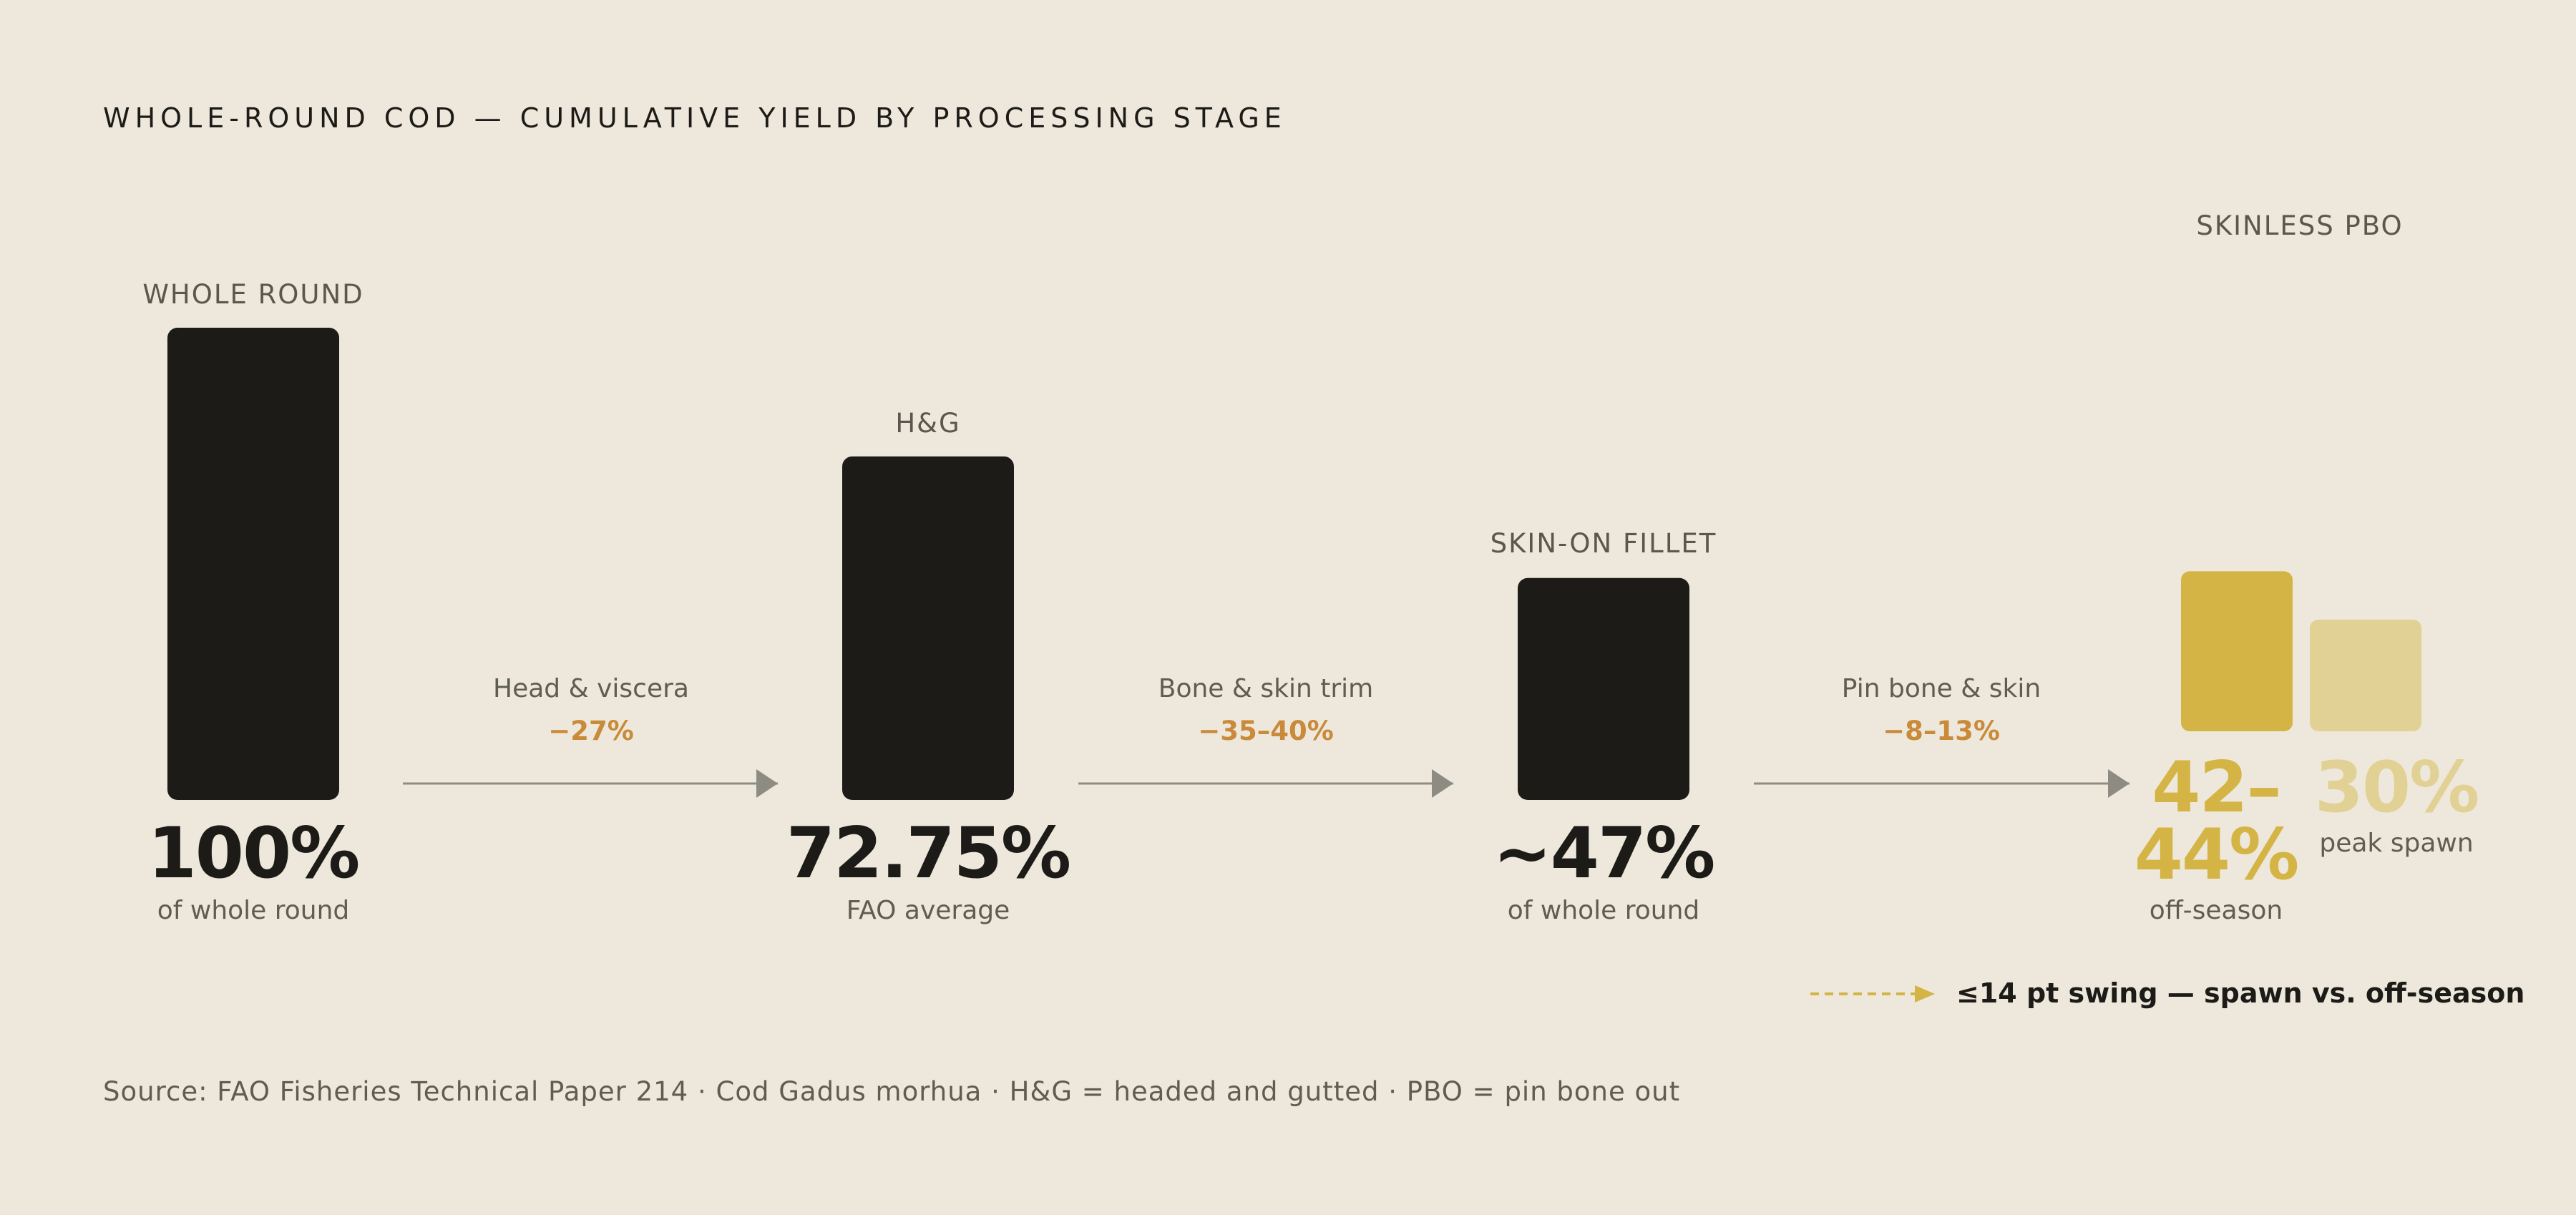 The height and width of the screenshot is (1215, 2576). I want to click on stage-label-skinless-pbo: SKINLESS PBO, so click(2300, 225).